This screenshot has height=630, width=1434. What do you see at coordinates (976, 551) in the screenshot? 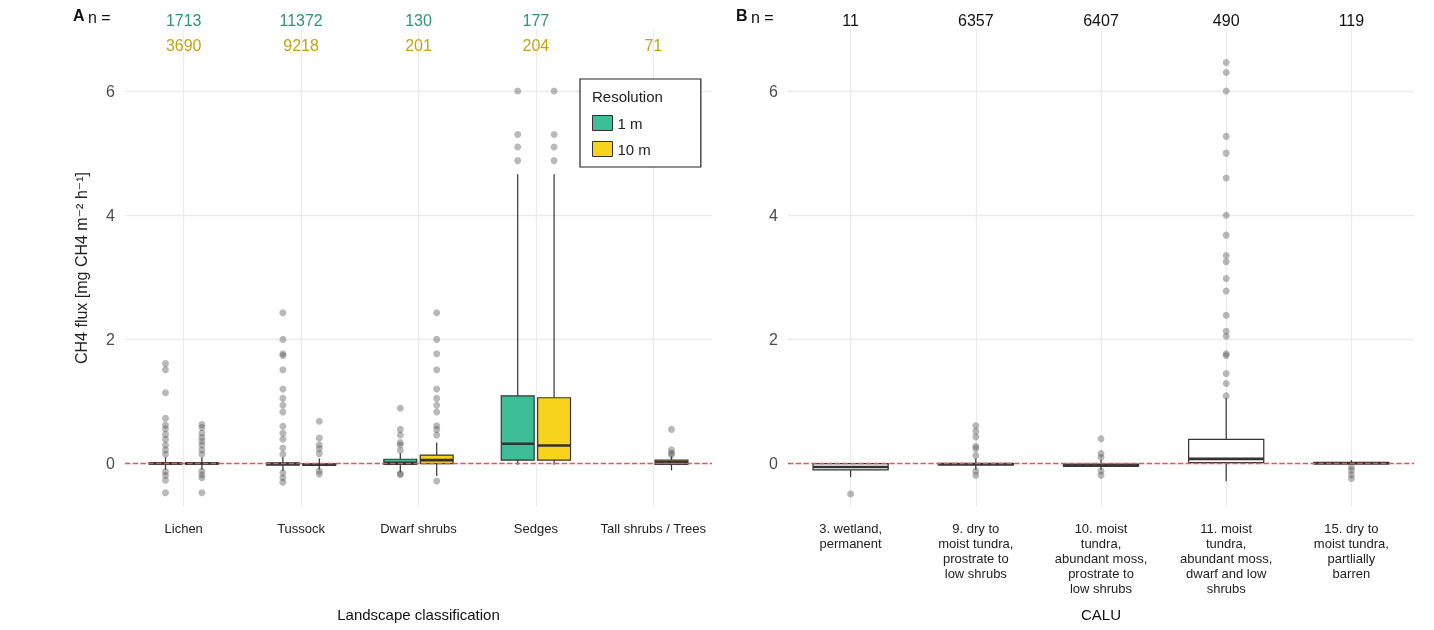
I see `x-tick-label: 9. dry to moist tundra, prostrate to low shrubs` at bounding box center [976, 551].